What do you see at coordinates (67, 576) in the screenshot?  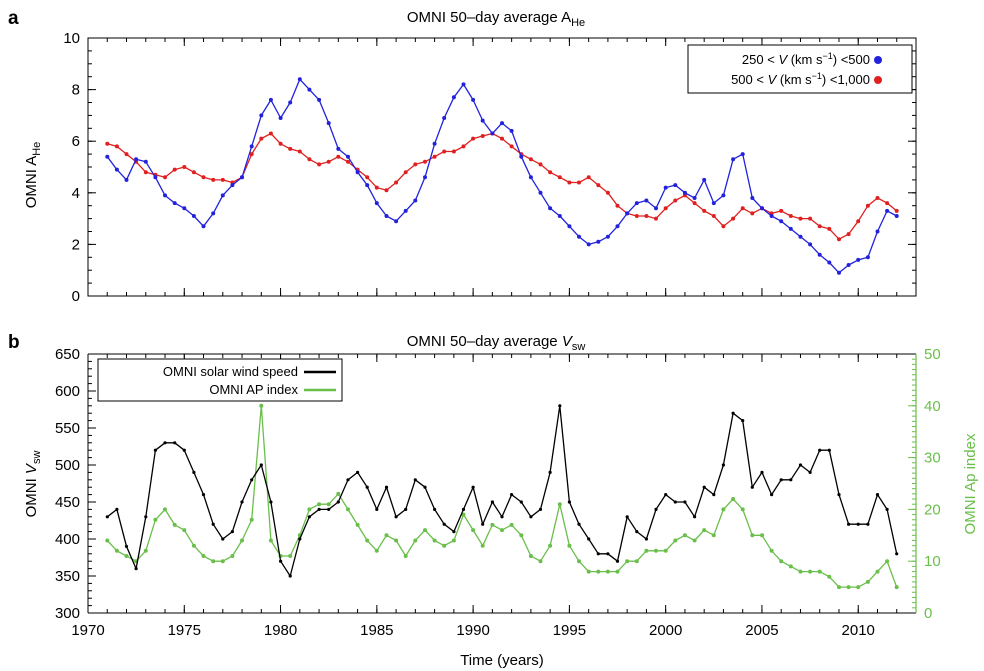 I see `panel-b-ytick-label: 350` at bounding box center [67, 576].